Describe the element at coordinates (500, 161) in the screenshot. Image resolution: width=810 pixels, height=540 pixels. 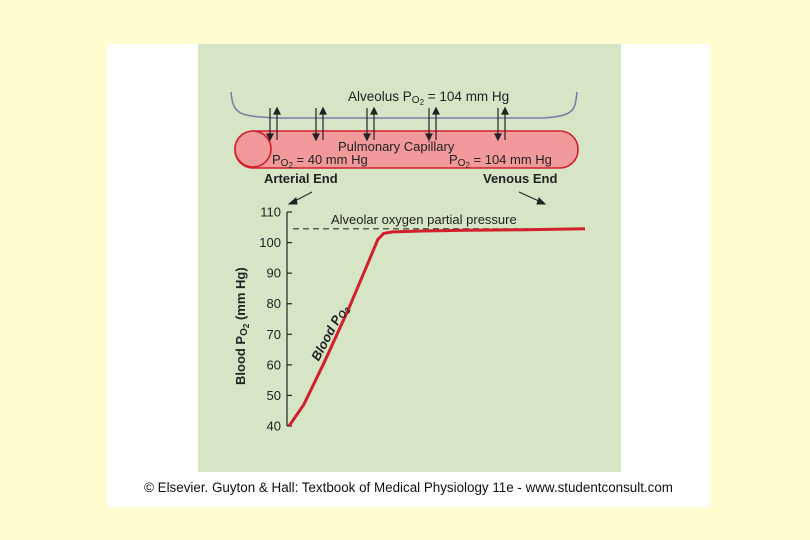
I see `capillary-right-po2: PO2 = 104 mm Hg` at that location.